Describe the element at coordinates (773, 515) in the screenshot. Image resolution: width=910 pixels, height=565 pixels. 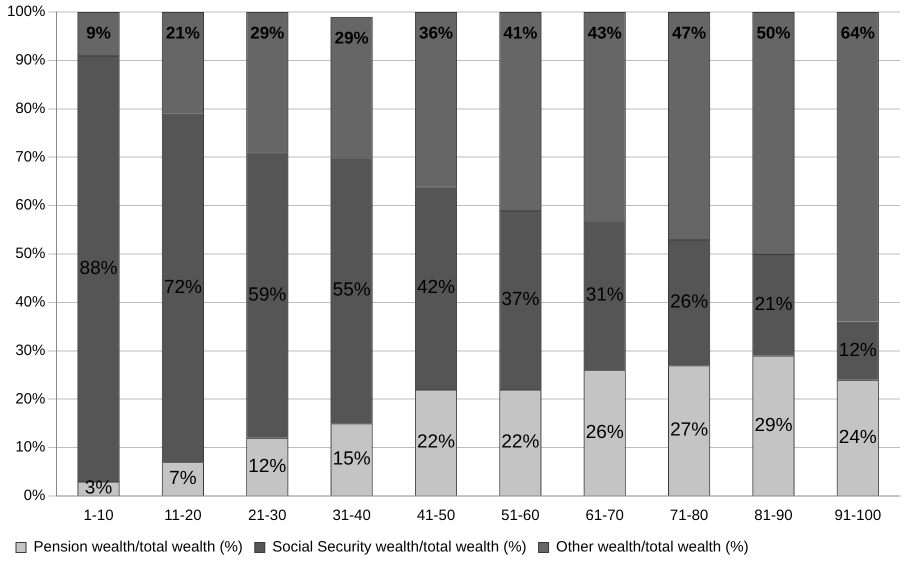
I see `x-tick-label: 81-90` at that location.